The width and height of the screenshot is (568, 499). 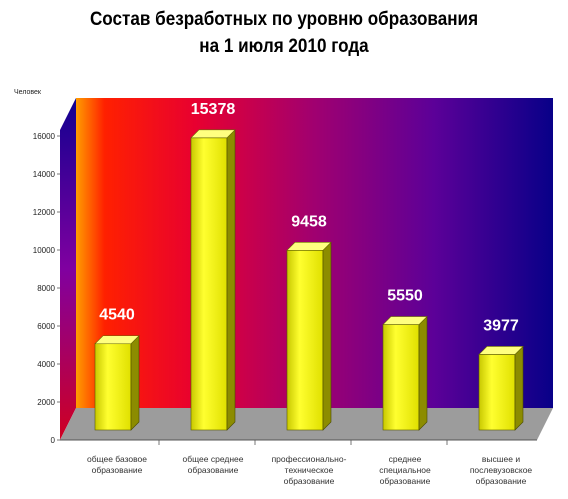 I want to click on y-axis-label: Человек, so click(x=28, y=92).